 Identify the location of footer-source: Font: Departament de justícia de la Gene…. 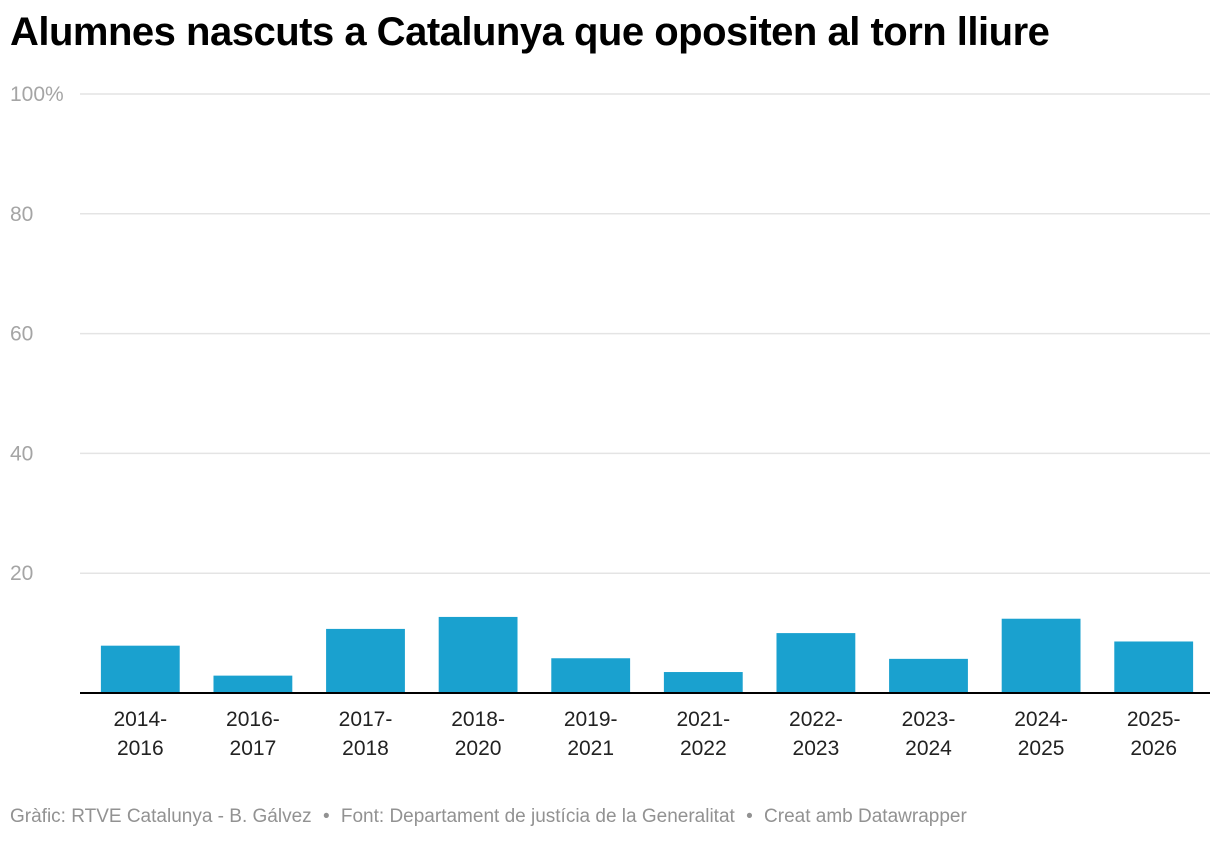
(537, 816).